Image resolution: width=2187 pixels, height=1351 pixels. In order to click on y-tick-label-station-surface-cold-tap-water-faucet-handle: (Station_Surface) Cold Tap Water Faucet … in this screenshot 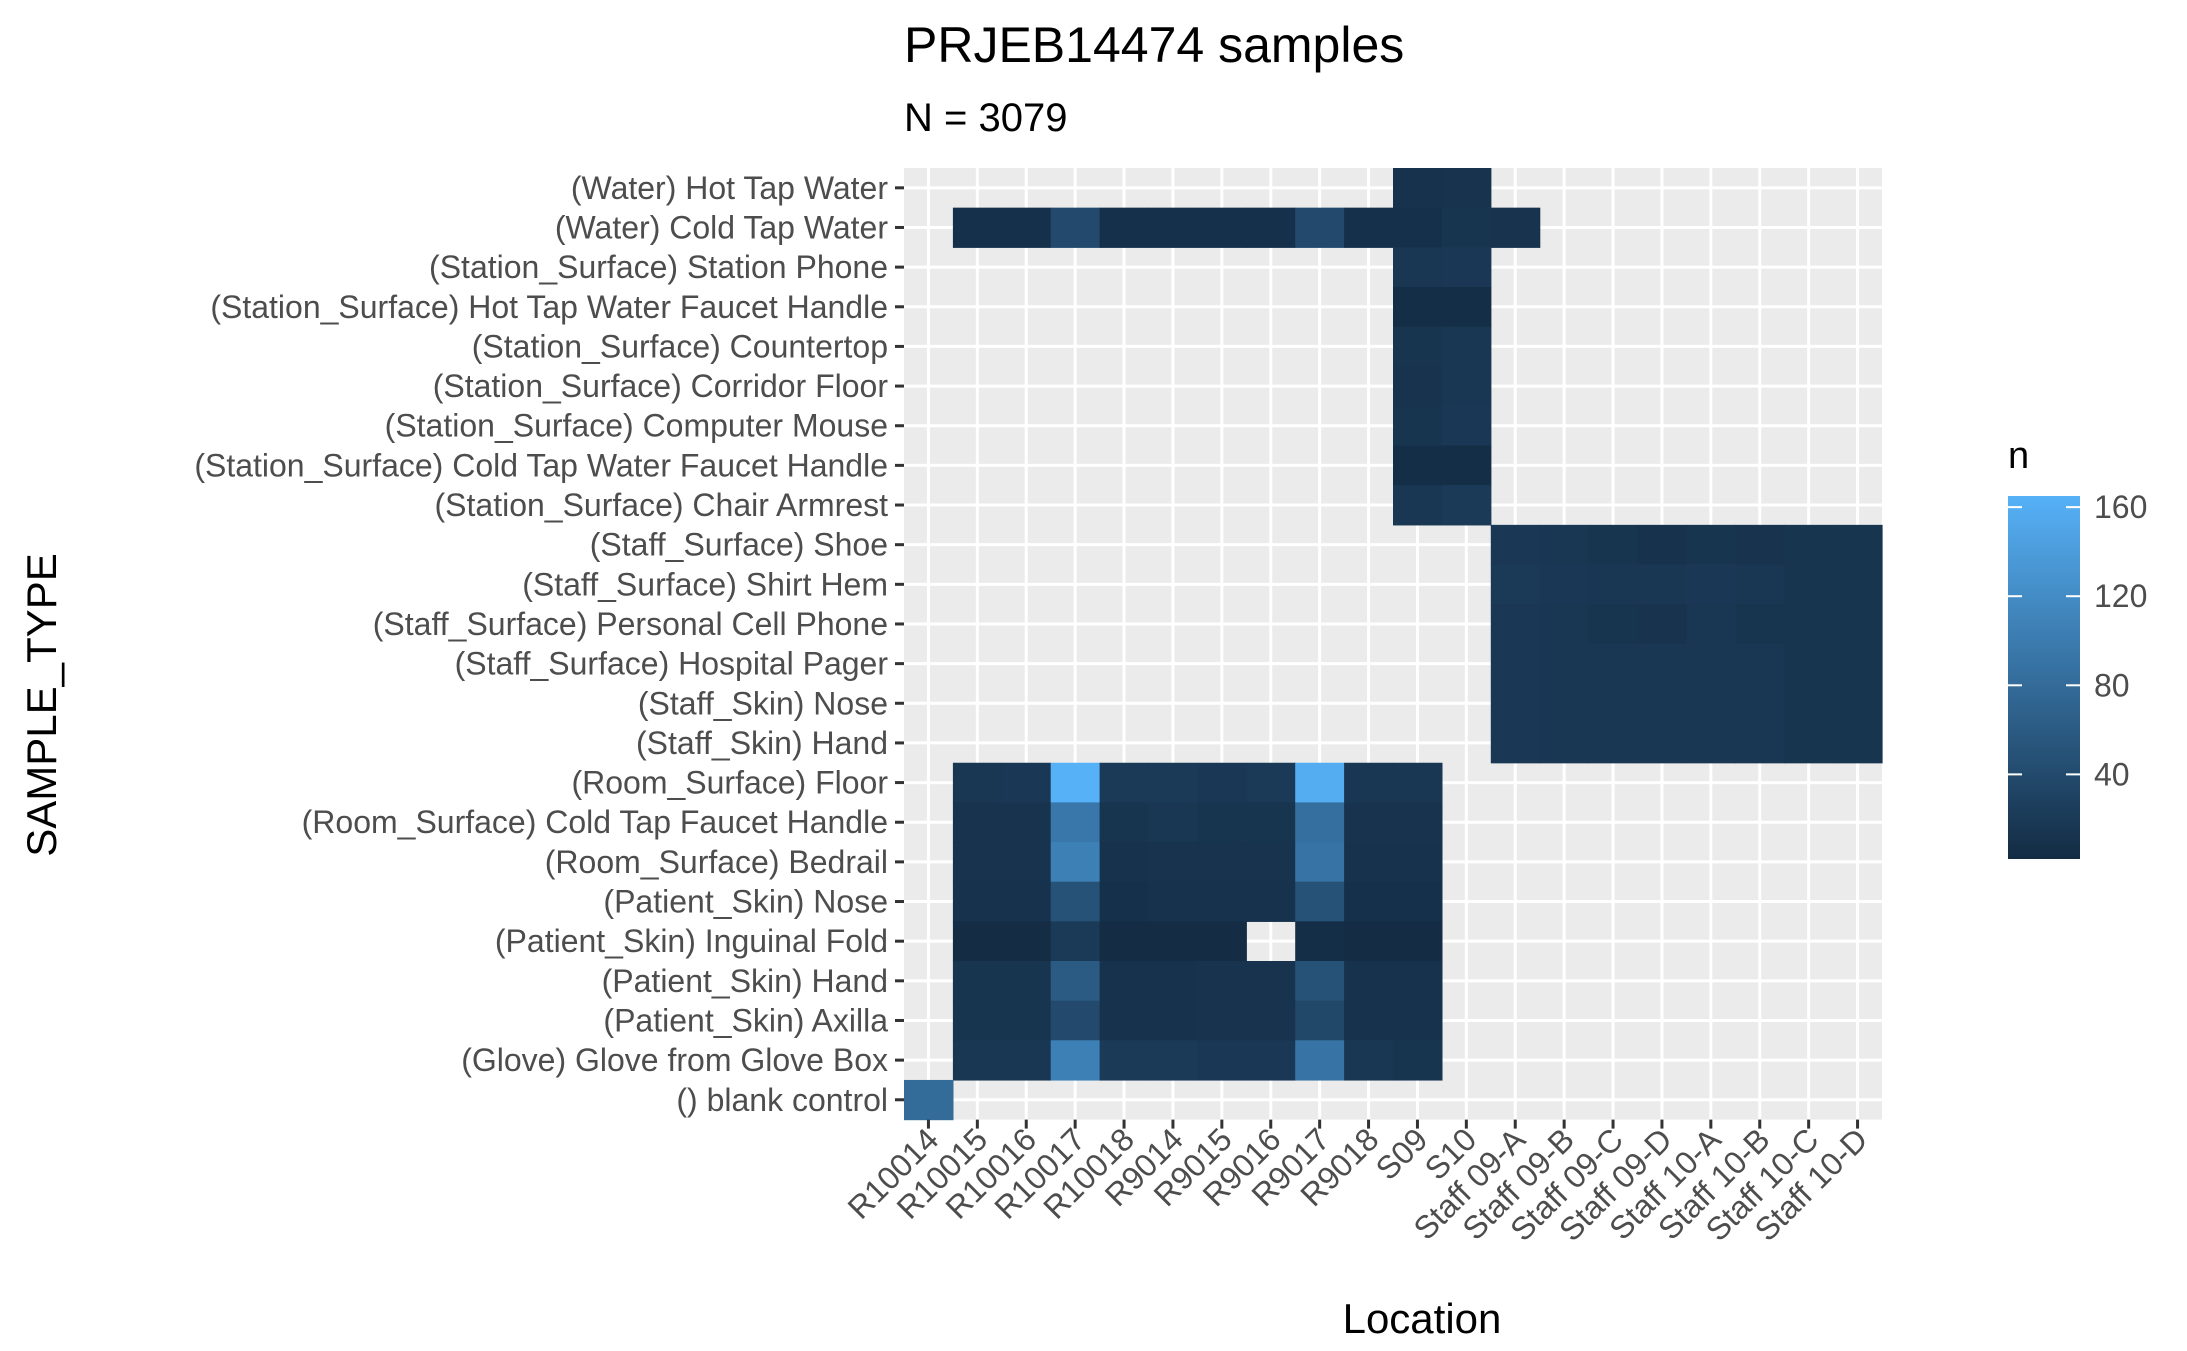, I will do `click(541, 465)`.